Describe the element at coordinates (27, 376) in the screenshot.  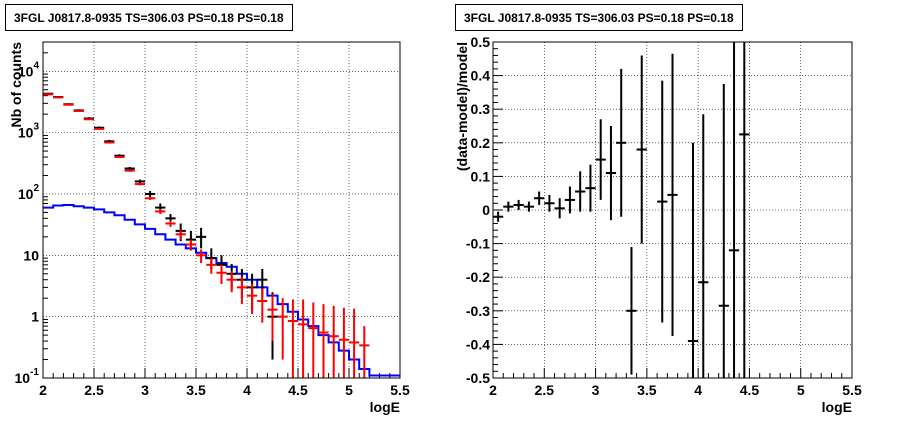
I see `y-tick-label: 10⁻¹` at that location.